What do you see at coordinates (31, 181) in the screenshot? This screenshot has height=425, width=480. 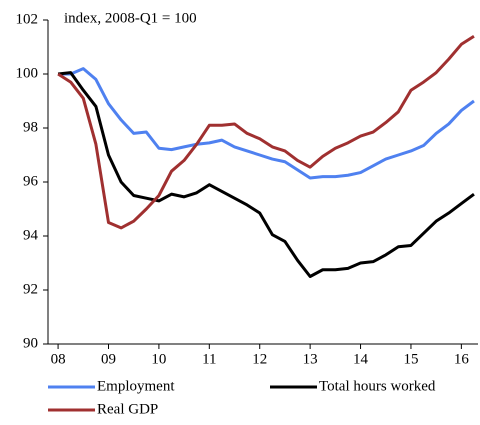 I see `y-tick-label: 96` at bounding box center [31, 181].